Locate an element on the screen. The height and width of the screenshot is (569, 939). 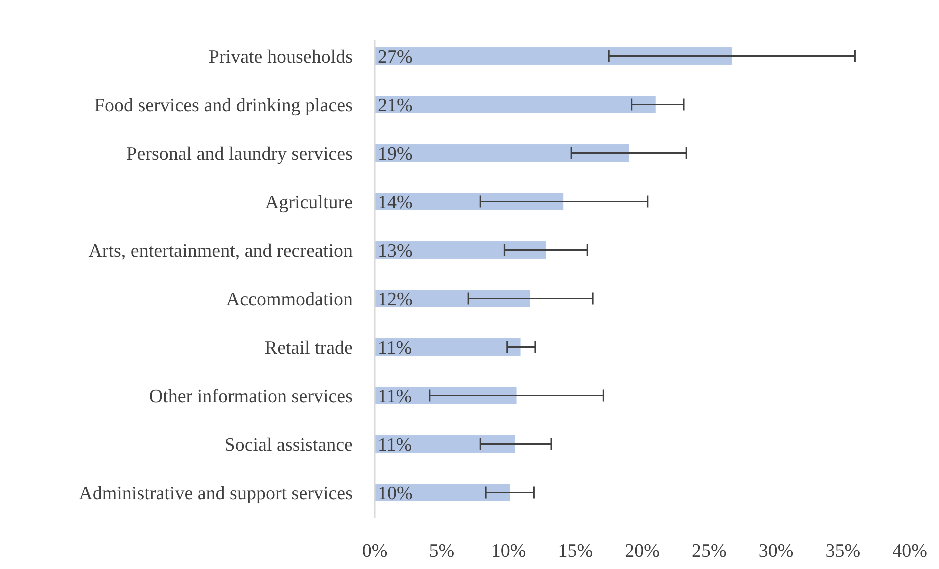
x-tick-label: 20% is located at coordinates (642, 551).